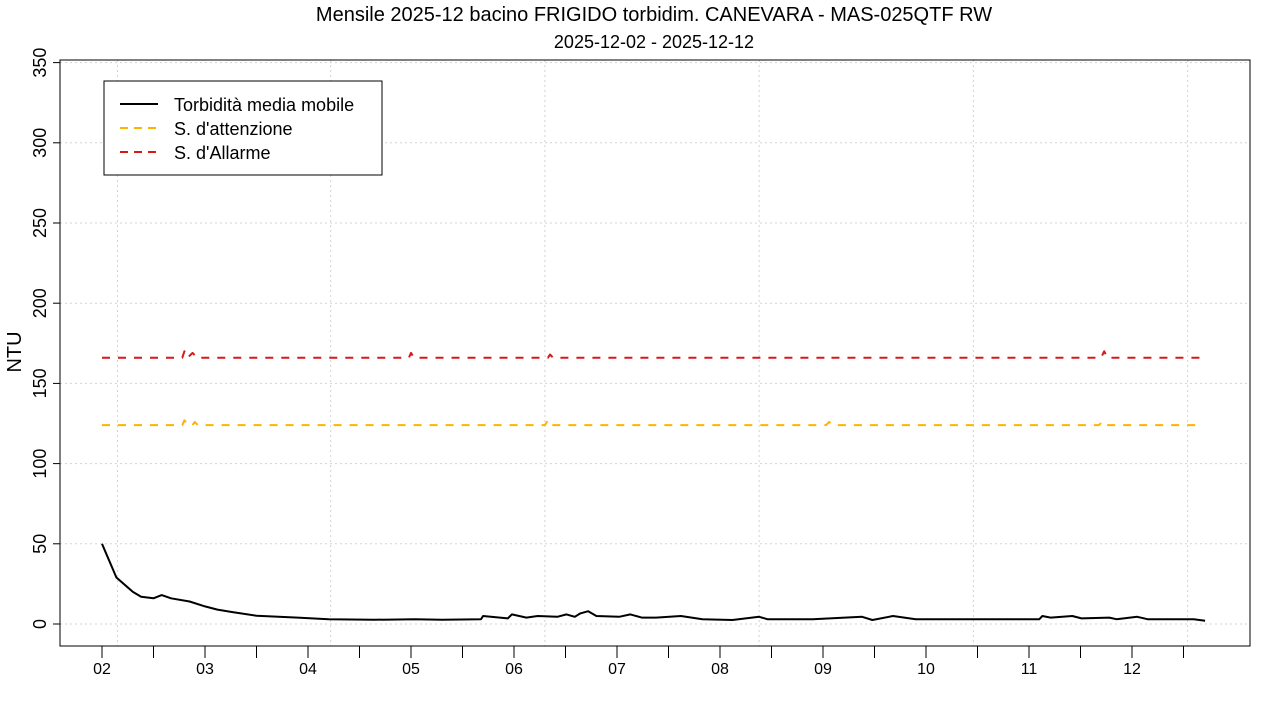  I want to click on y-tick-label: 50, so click(40, 544).